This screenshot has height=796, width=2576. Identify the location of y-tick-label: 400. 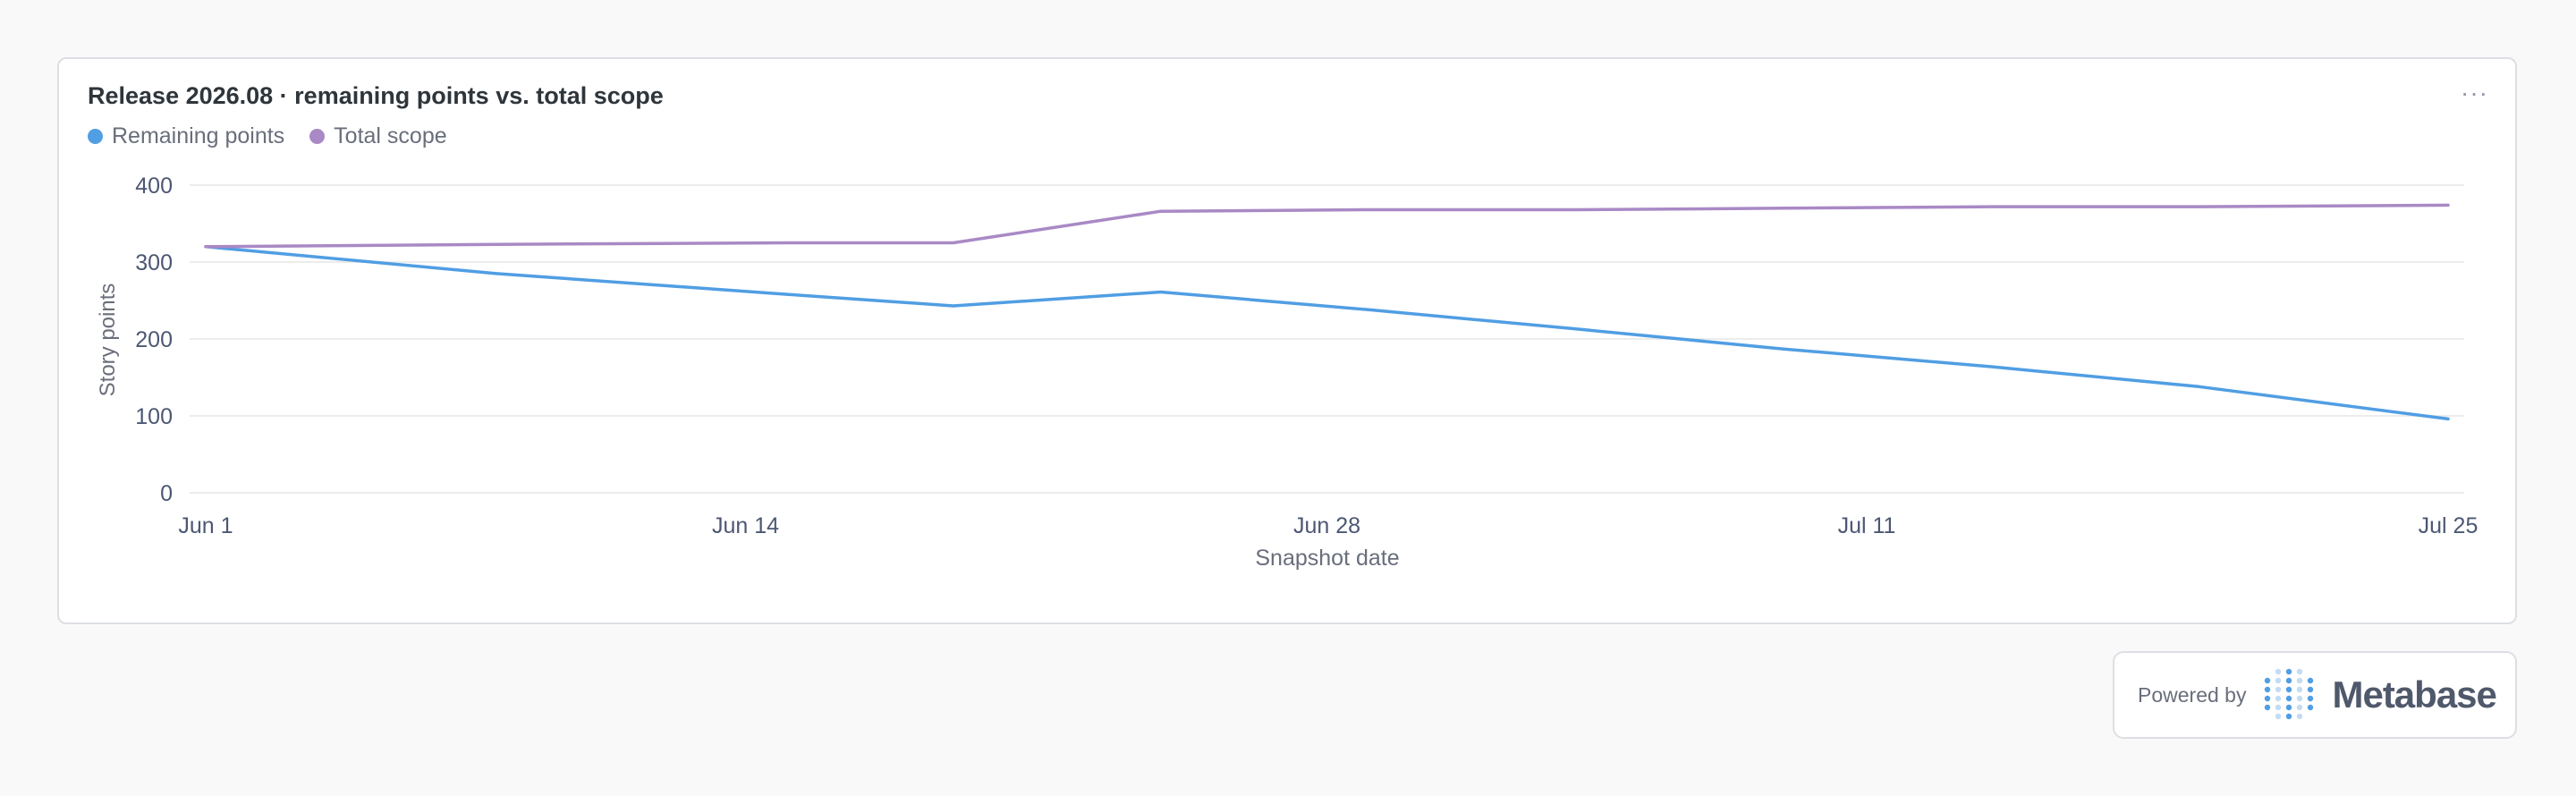
(154, 186).